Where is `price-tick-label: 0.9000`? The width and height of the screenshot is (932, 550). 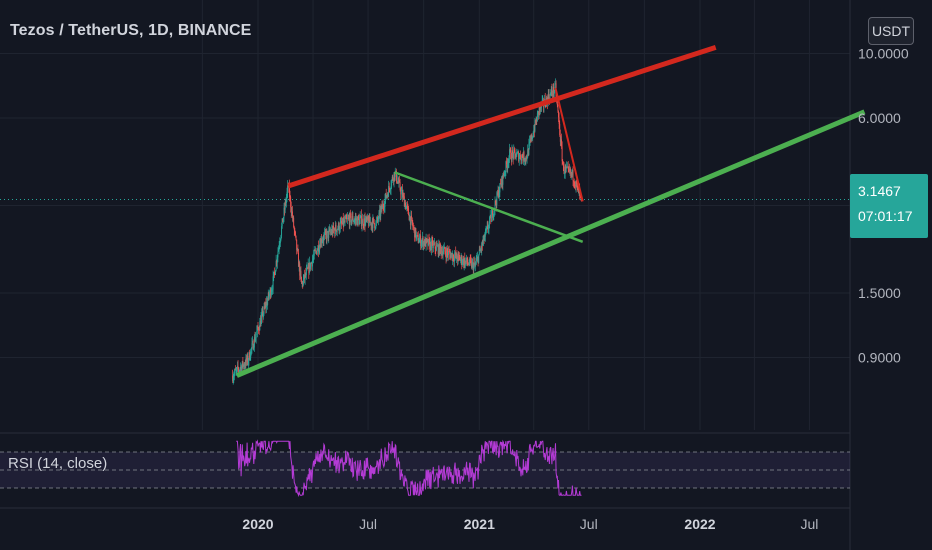 price-tick-label: 0.9000 is located at coordinates (879, 357).